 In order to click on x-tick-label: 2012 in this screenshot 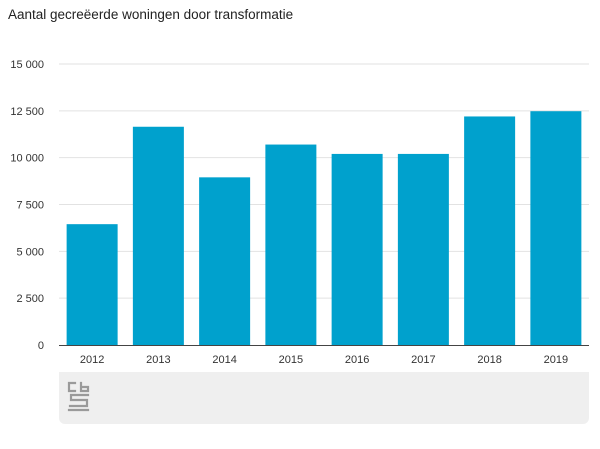, I will do `click(92, 360)`.